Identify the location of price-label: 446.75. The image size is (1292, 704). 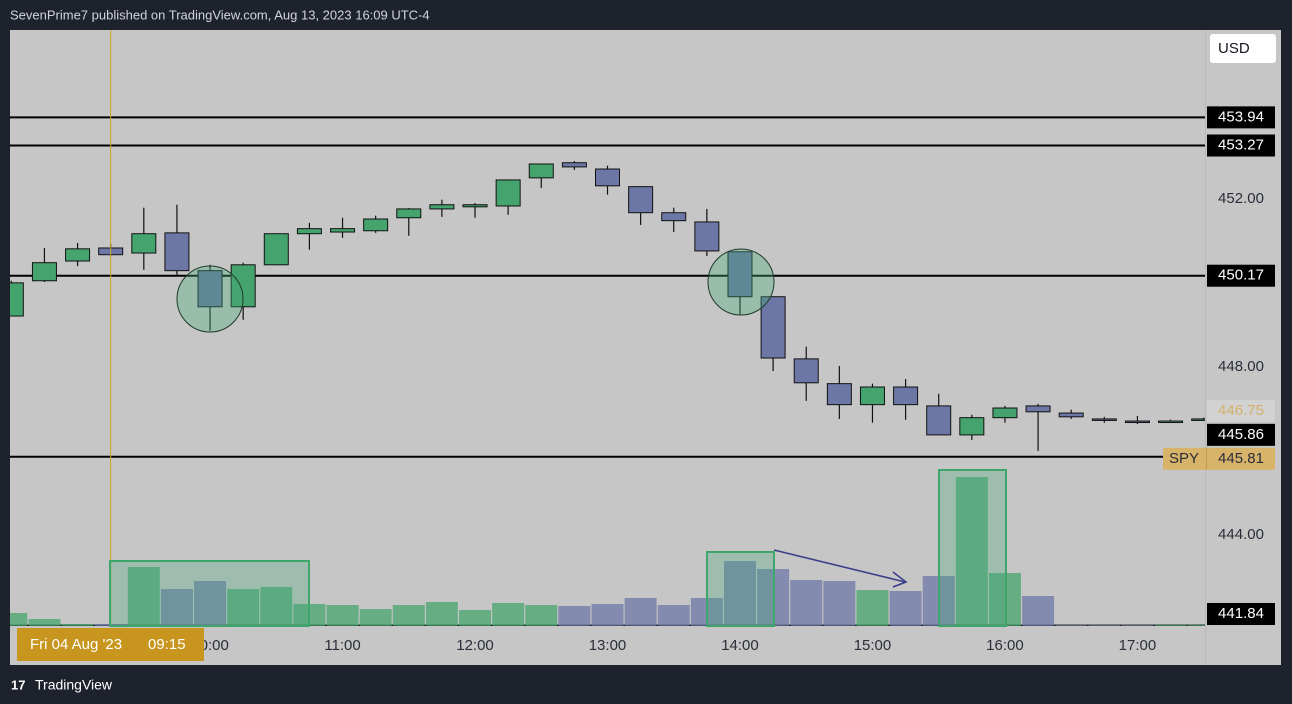
(1241, 410).